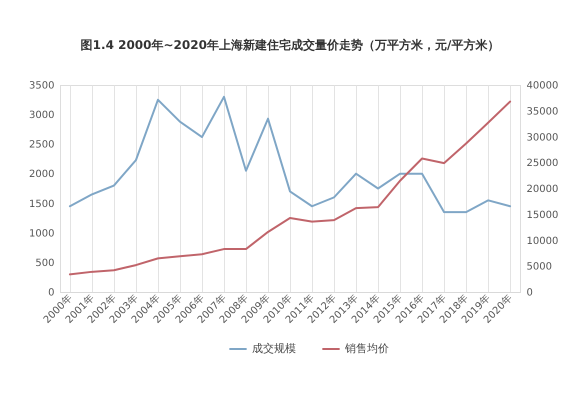 This screenshot has height=400, width=581. I want to click on y-tick-label: 1500, so click(41, 204).